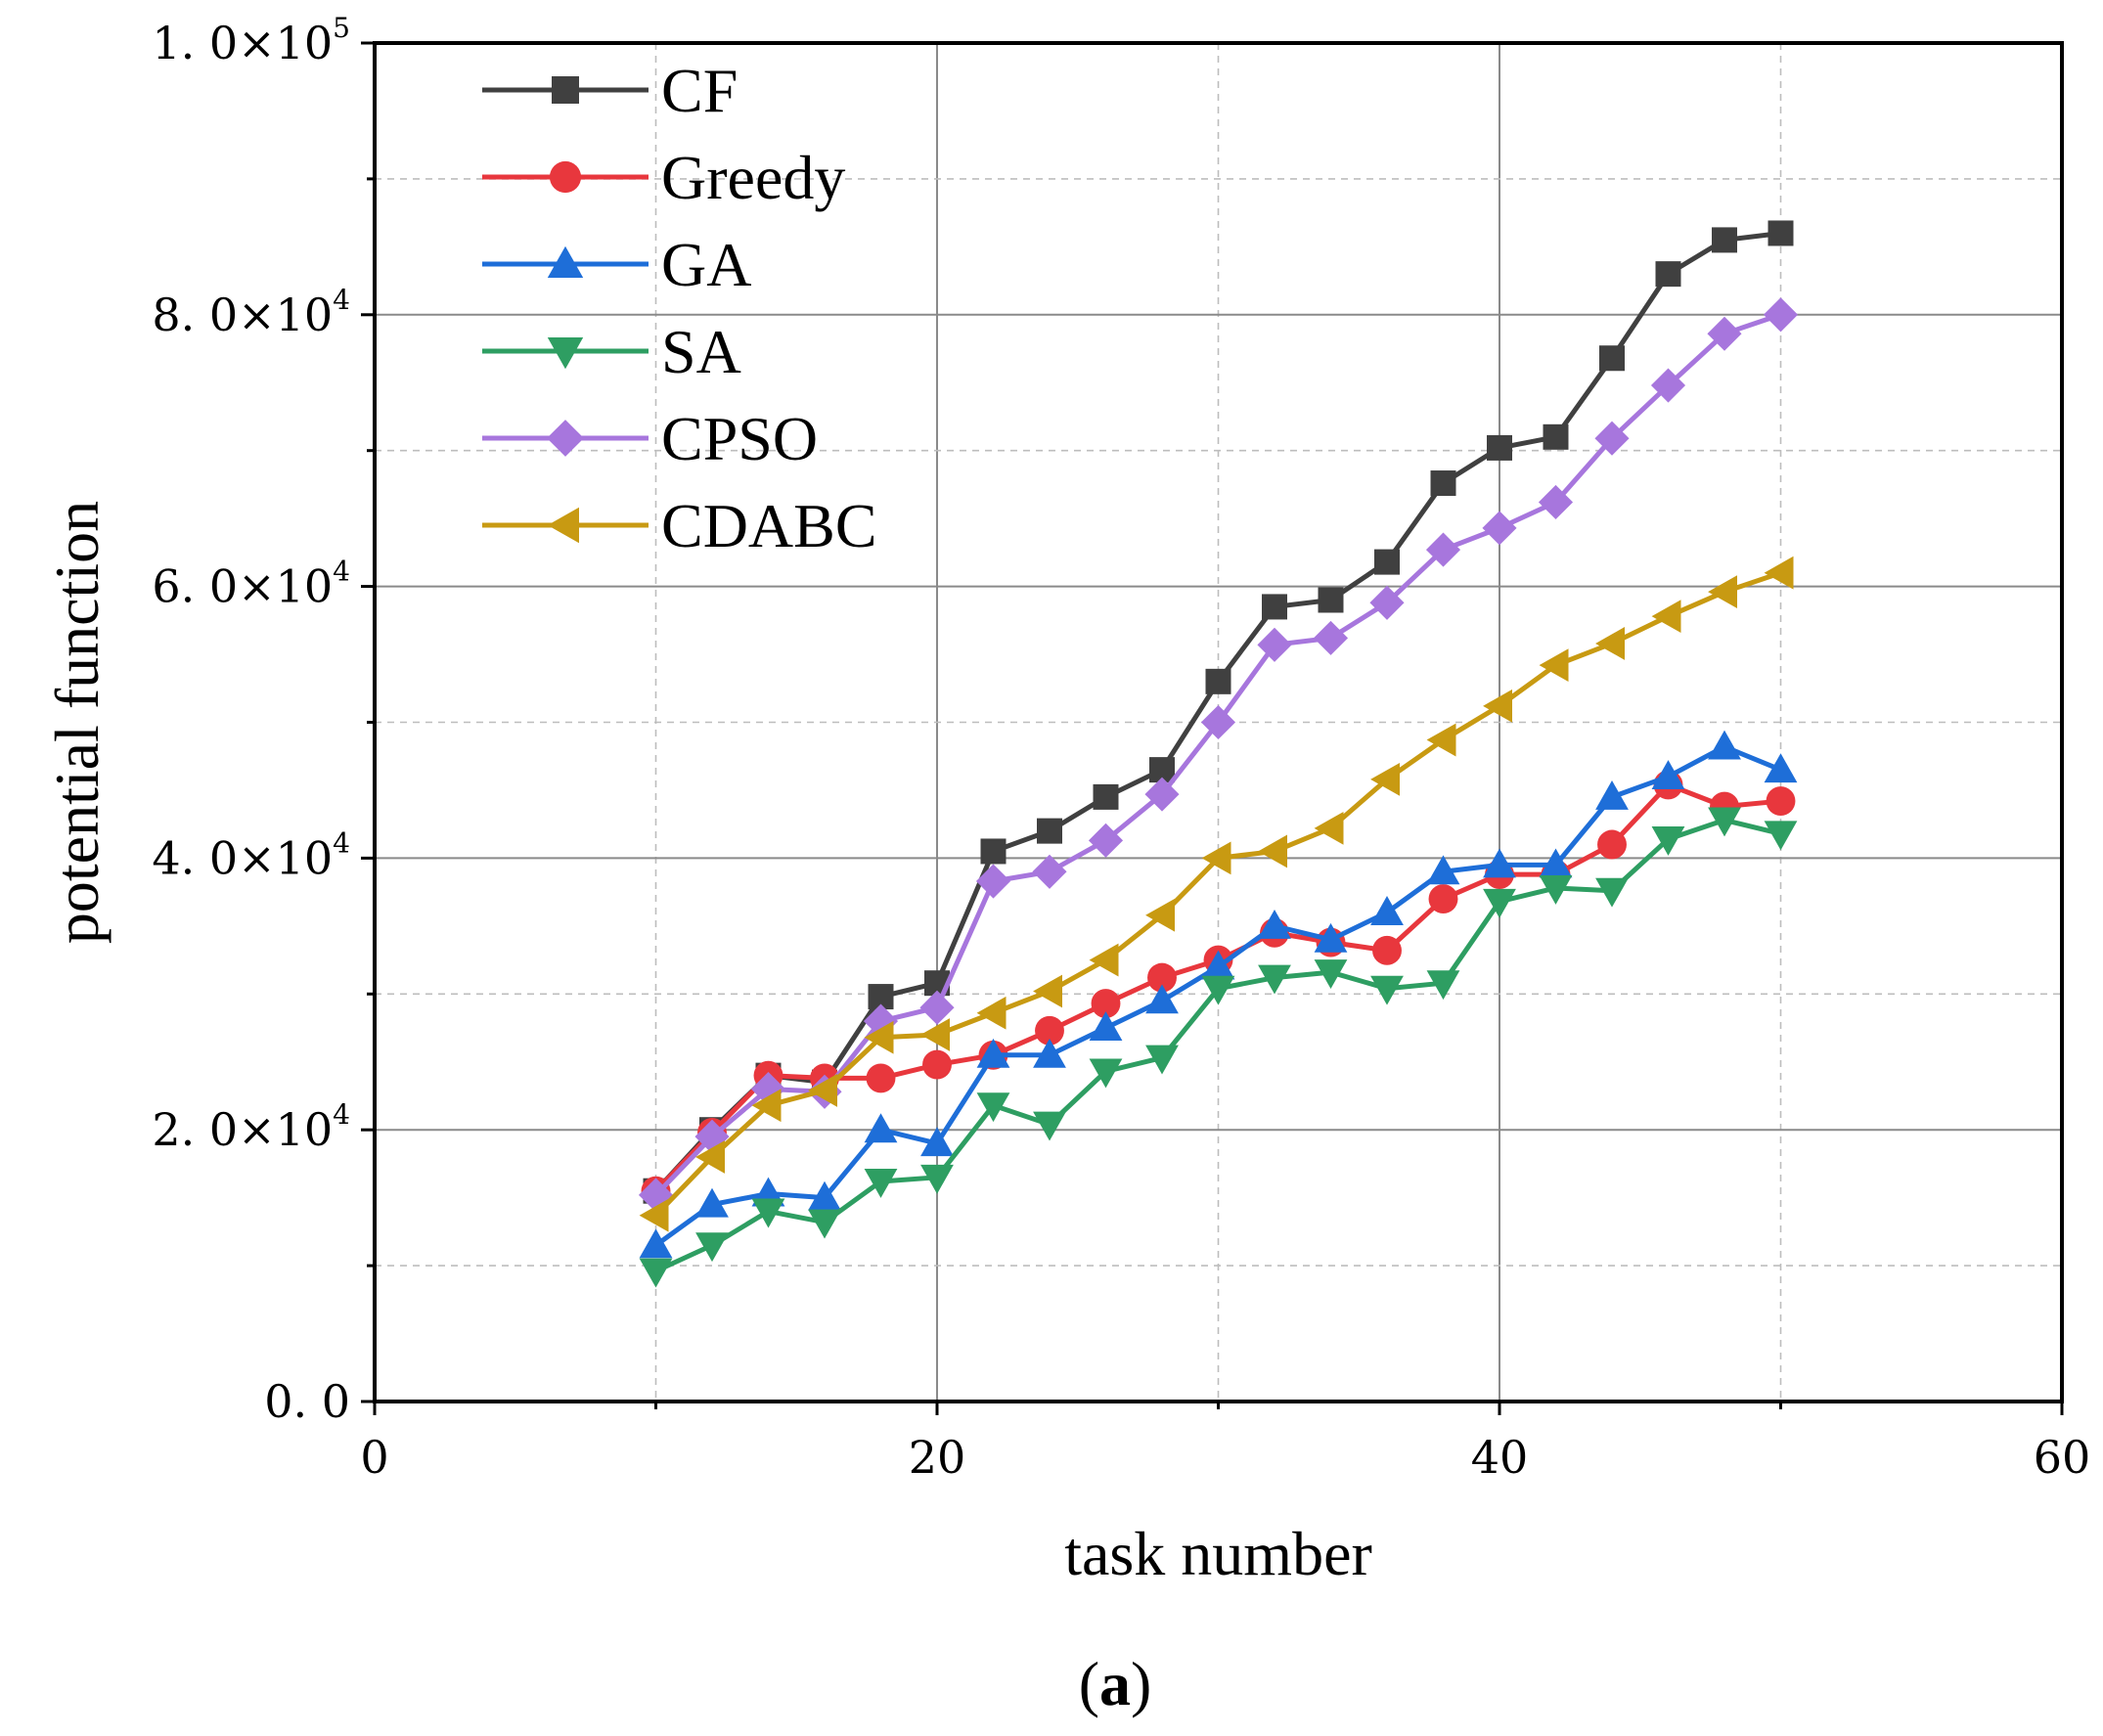 The image size is (2103, 1736). Describe the element at coordinates (663, 177) in the screenshot. I see `legend-item-greedy: Greedy` at that location.